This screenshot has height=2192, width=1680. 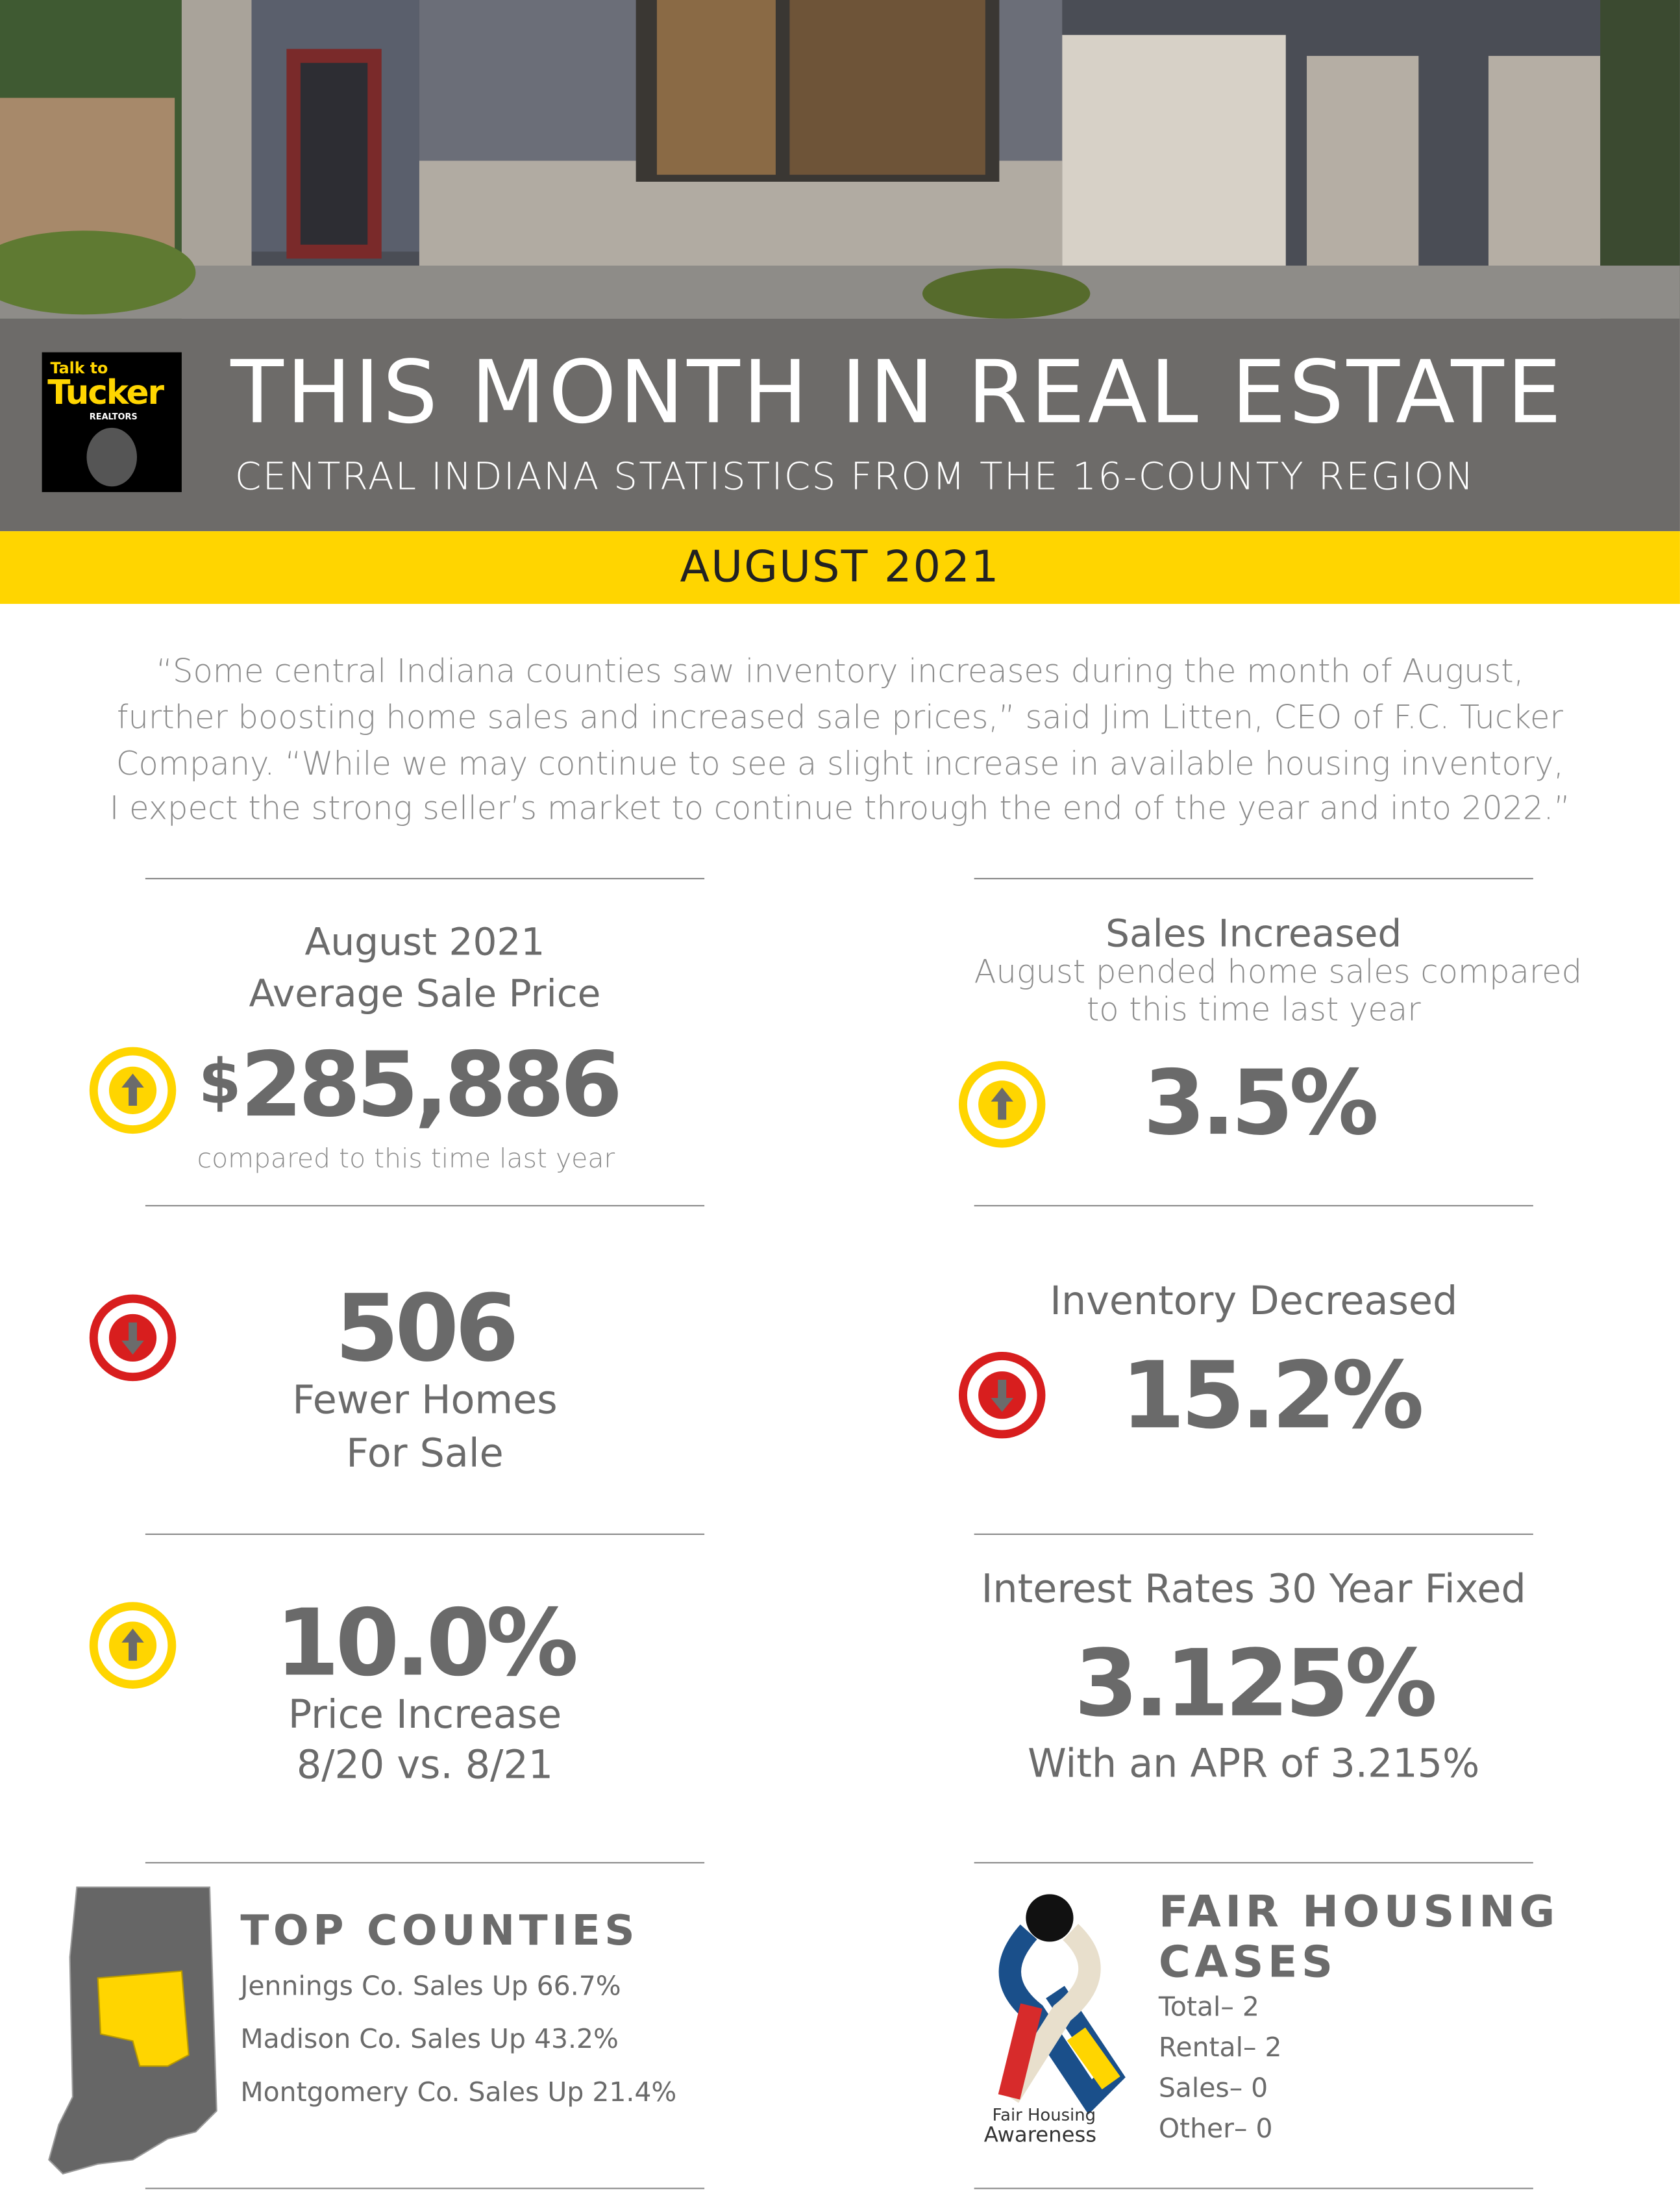 I want to click on stat-label: Average Sale Price, so click(x=425, y=995).